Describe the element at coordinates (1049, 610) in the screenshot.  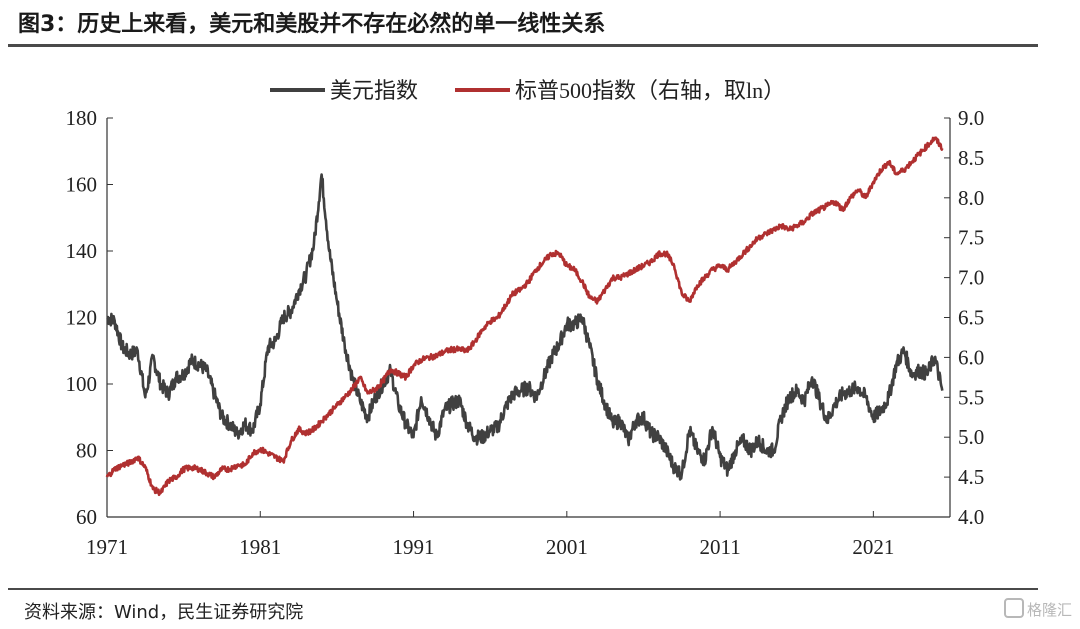
I see `watermark-text: 格隆汇` at that location.